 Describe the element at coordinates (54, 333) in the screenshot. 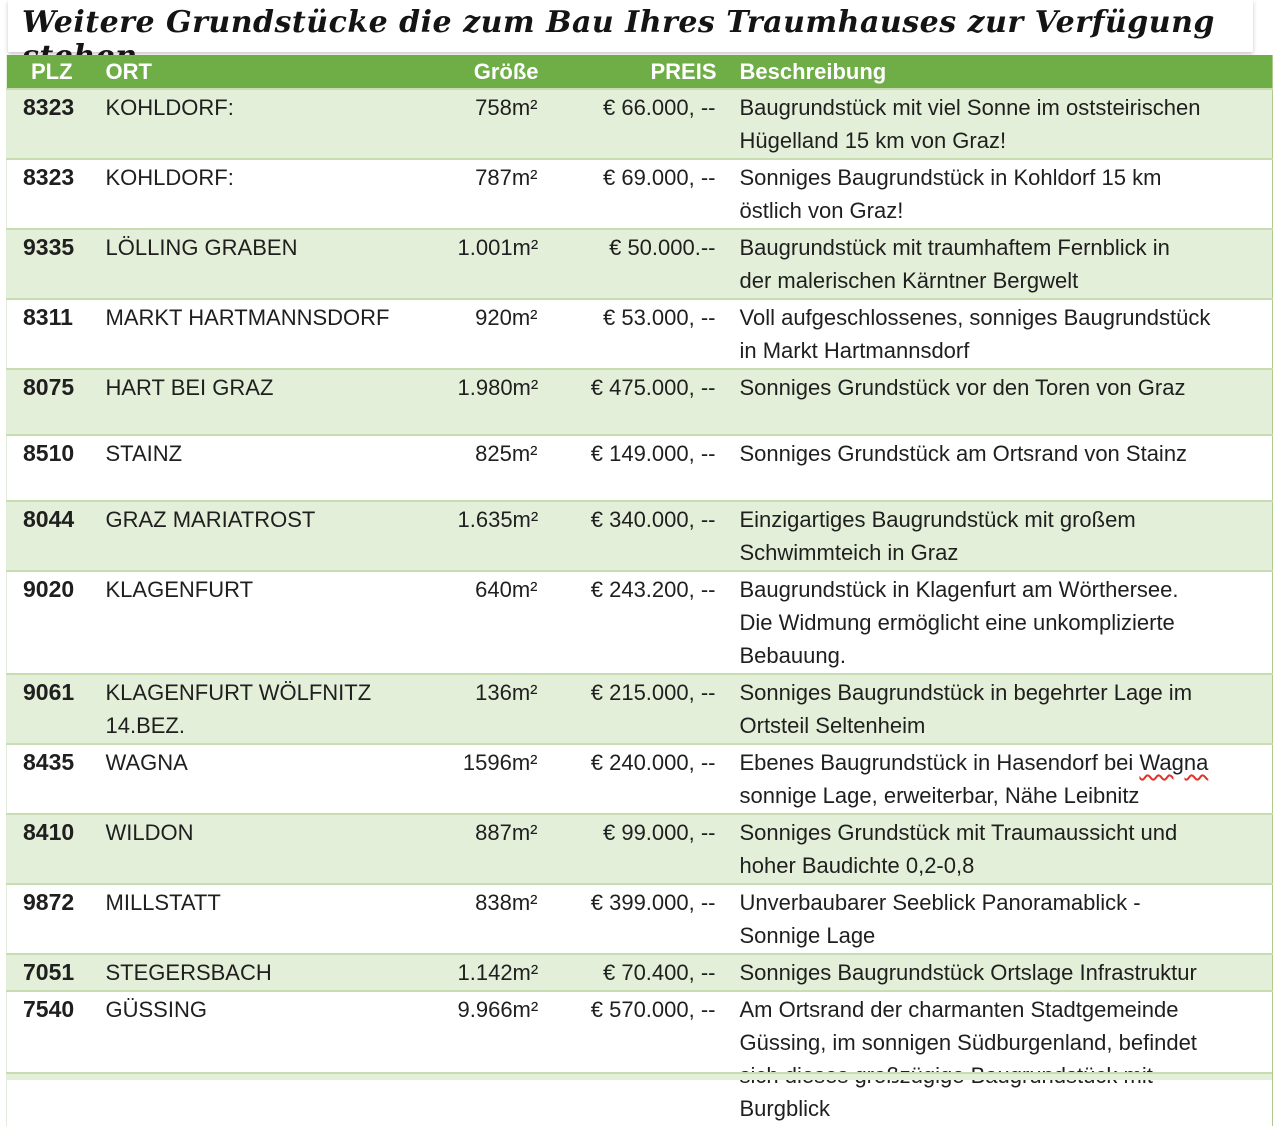

I see `cell-plz: 8311` at that location.